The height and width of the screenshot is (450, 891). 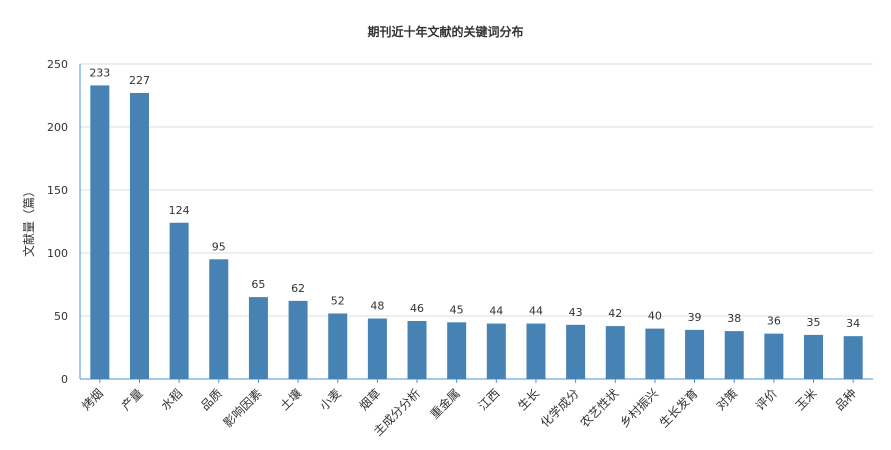 I want to click on y-axis-label: 文献量（篇）, so click(x=28, y=221).